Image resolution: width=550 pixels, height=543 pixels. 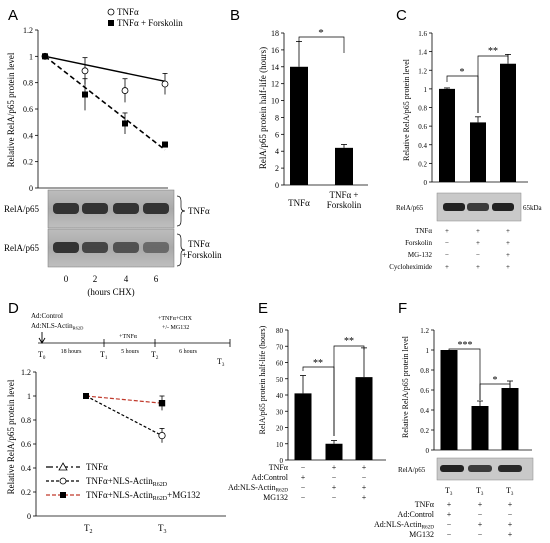 What do you see at coordinates (110, 292) in the screenshot?
I see `panel-a-xlabel: (hours CHX)` at bounding box center [110, 292].